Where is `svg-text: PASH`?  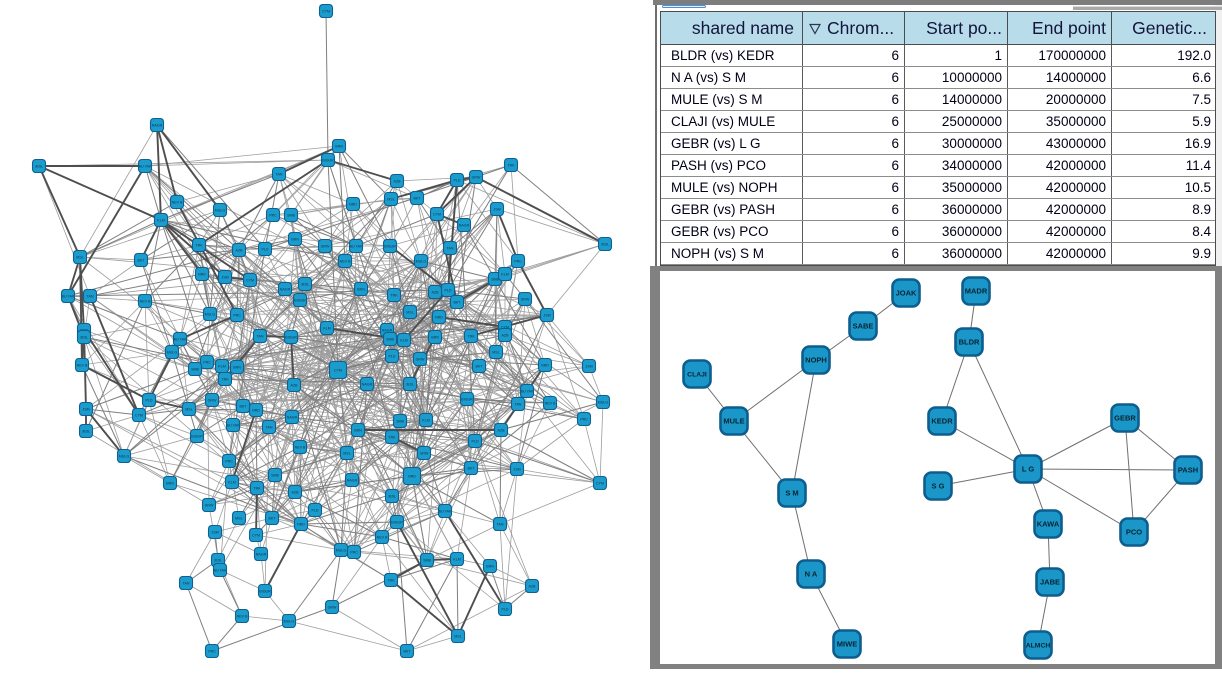 svg-text: PASH is located at coordinates (1188, 470).